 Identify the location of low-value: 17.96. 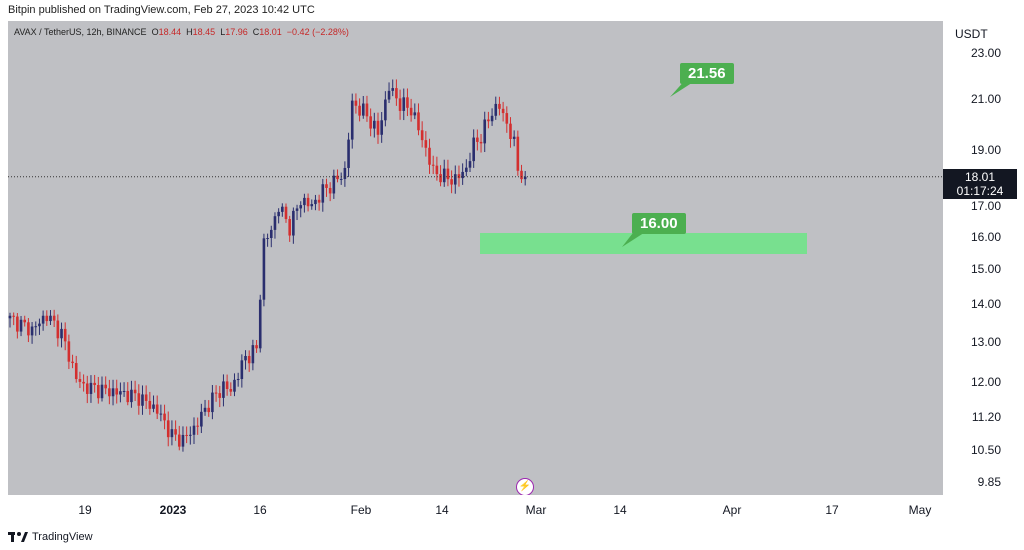
(236, 32).